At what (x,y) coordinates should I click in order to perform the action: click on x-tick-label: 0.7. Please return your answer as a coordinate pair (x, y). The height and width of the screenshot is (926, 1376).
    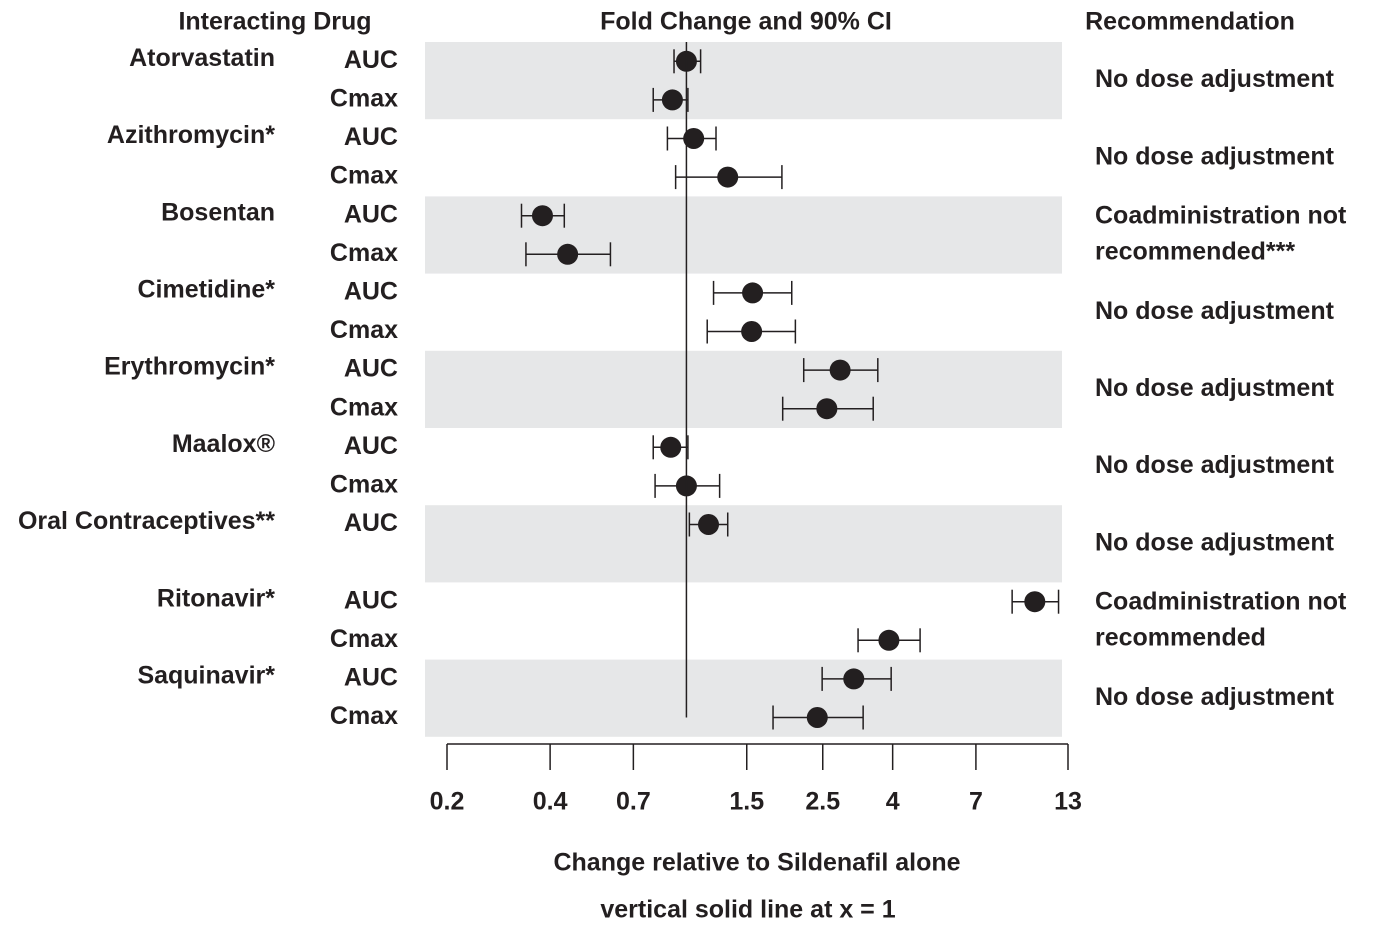
    Looking at the image, I should click on (633, 802).